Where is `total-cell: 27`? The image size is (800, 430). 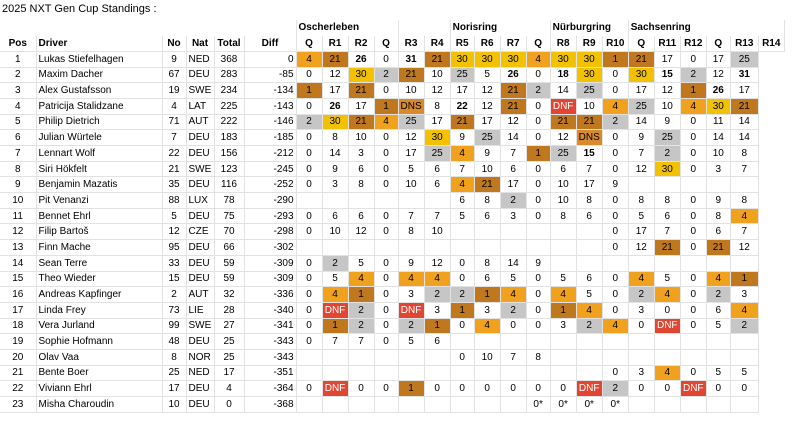
total-cell: 27 is located at coordinates (229, 326).